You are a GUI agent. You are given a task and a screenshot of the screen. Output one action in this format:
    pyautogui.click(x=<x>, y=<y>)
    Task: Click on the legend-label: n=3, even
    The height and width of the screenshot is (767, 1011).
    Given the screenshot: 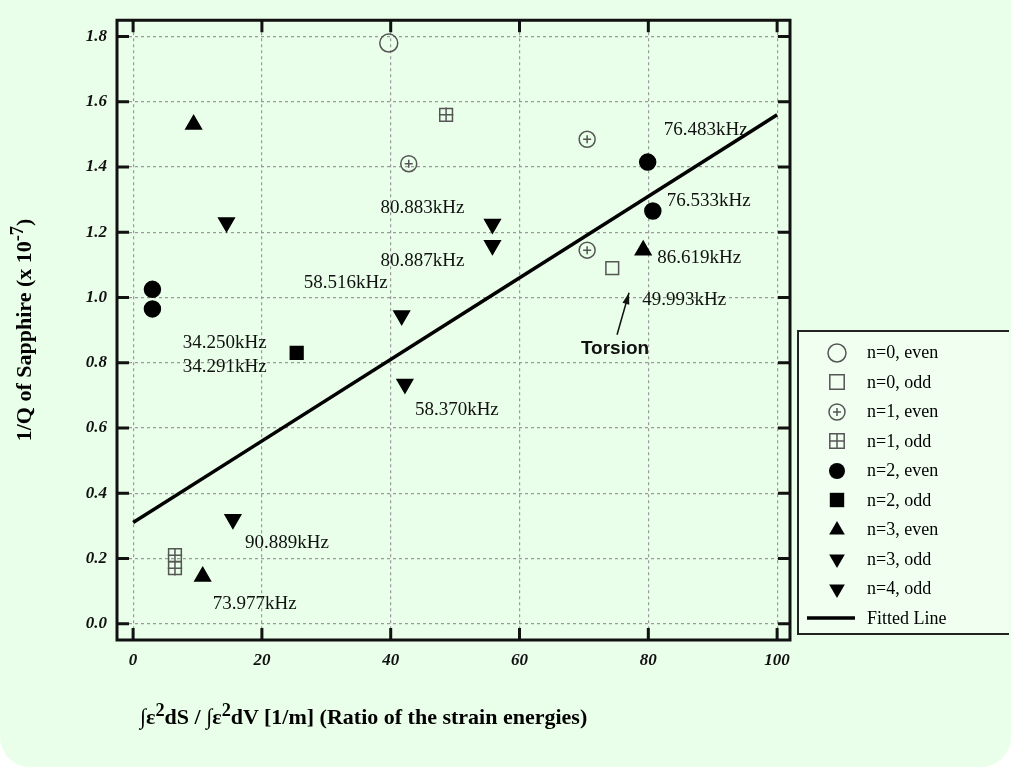 What is the action you would take?
    pyautogui.click(x=903, y=530)
    